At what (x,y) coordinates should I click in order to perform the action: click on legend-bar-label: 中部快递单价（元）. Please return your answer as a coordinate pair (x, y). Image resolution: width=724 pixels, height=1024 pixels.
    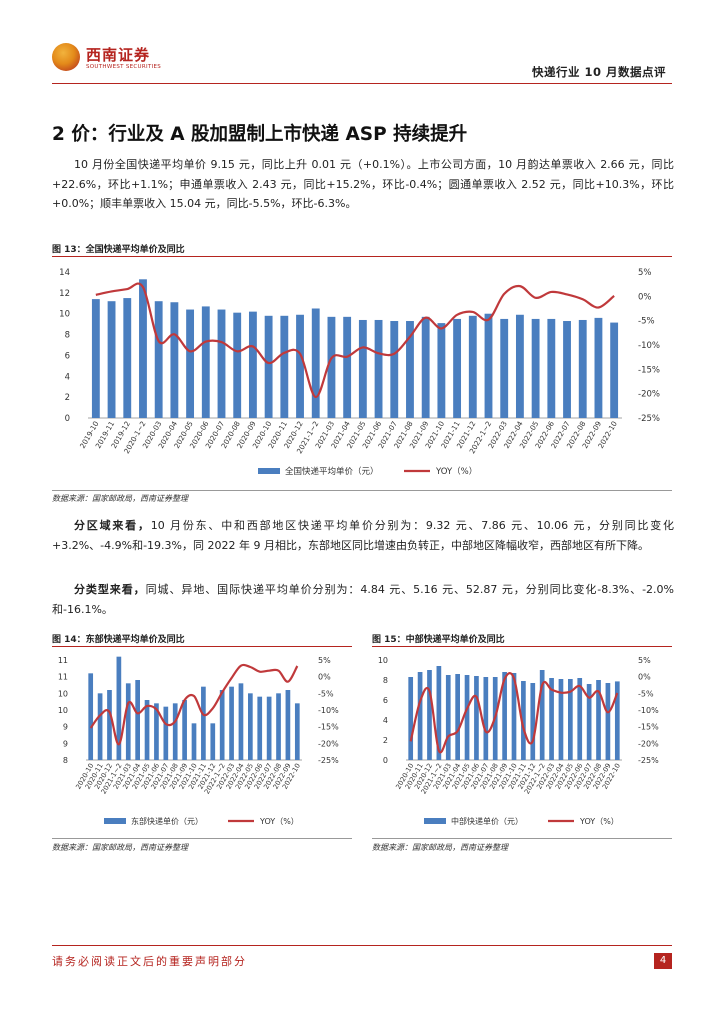
    Looking at the image, I should click on (487, 821).